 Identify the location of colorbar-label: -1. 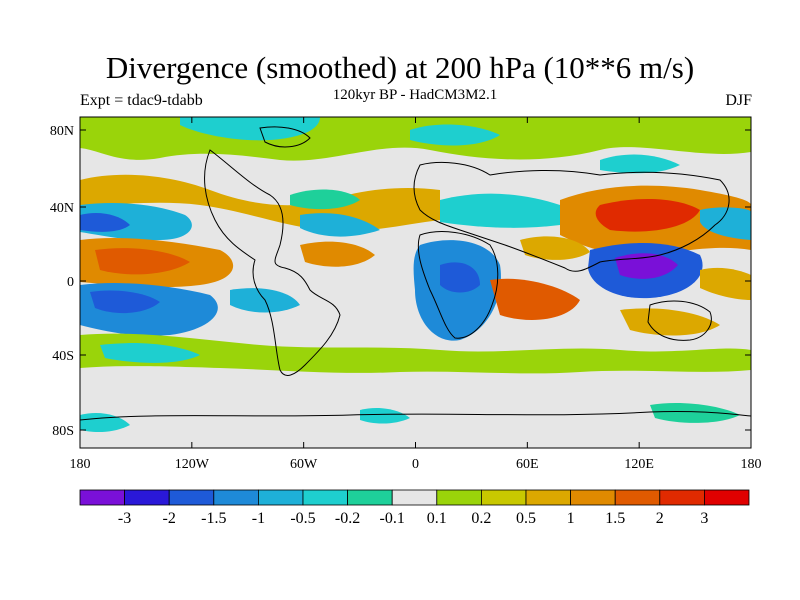
(258, 518).